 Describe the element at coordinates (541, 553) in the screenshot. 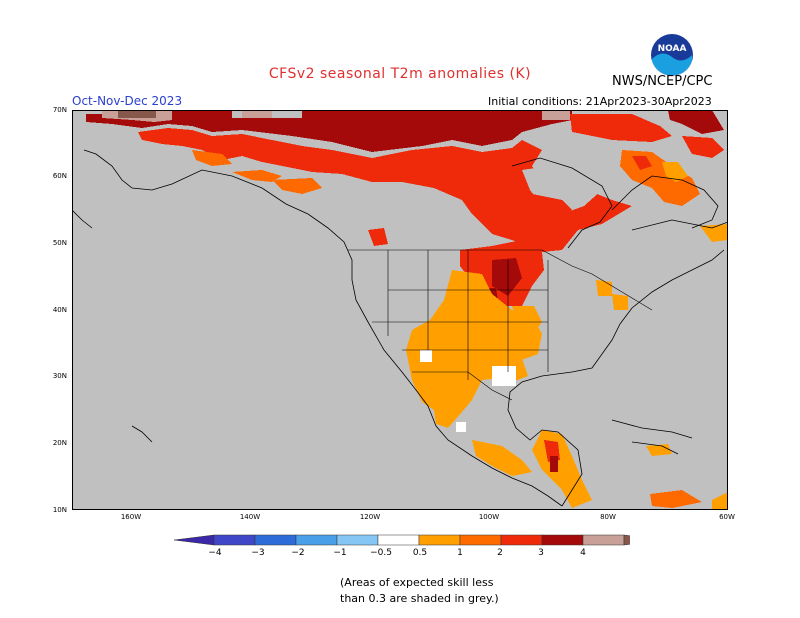

I see `colorbar-label-3: 3` at that location.